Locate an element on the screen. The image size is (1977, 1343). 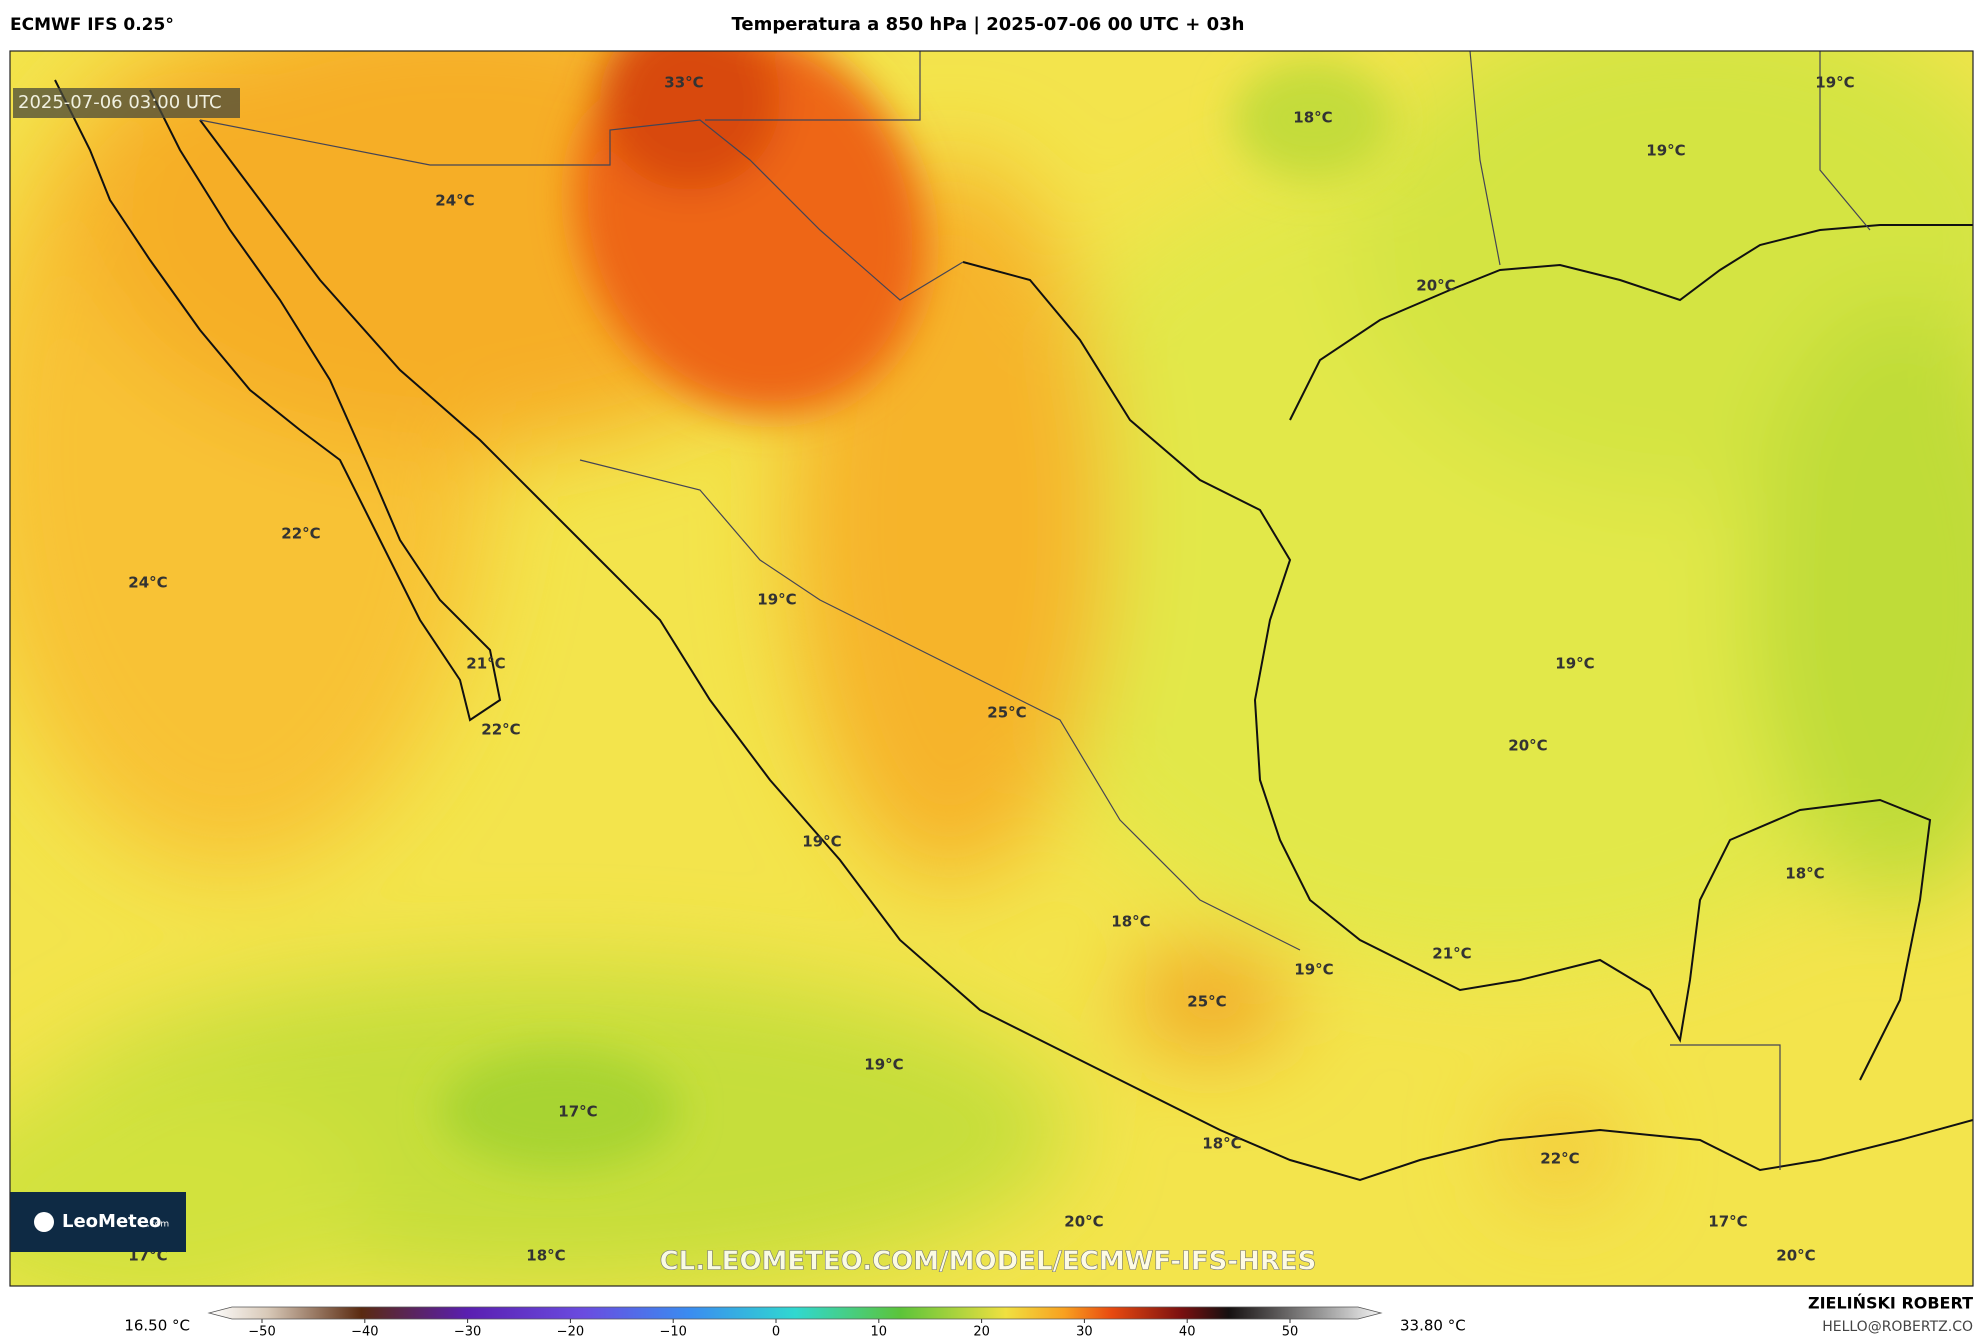
logo-suffix: .com is located at coordinates (158, 1225).